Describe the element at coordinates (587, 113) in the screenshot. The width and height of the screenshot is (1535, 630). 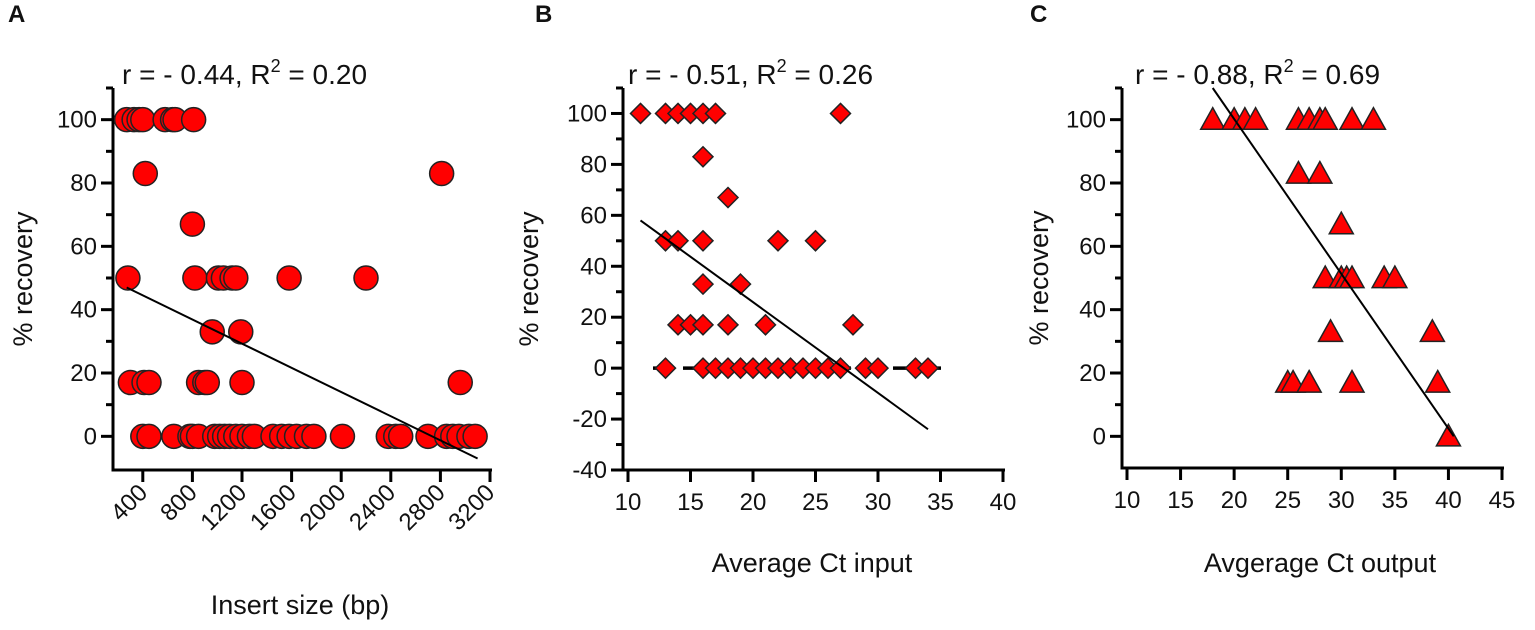
I see `panel-b-y-tick-label: 100` at that location.